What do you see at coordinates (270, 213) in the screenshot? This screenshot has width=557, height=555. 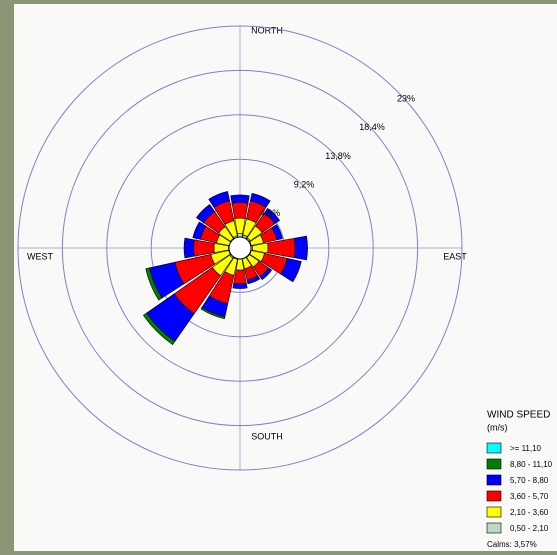 I see `ring-label: 4,6%` at bounding box center [270, 213].